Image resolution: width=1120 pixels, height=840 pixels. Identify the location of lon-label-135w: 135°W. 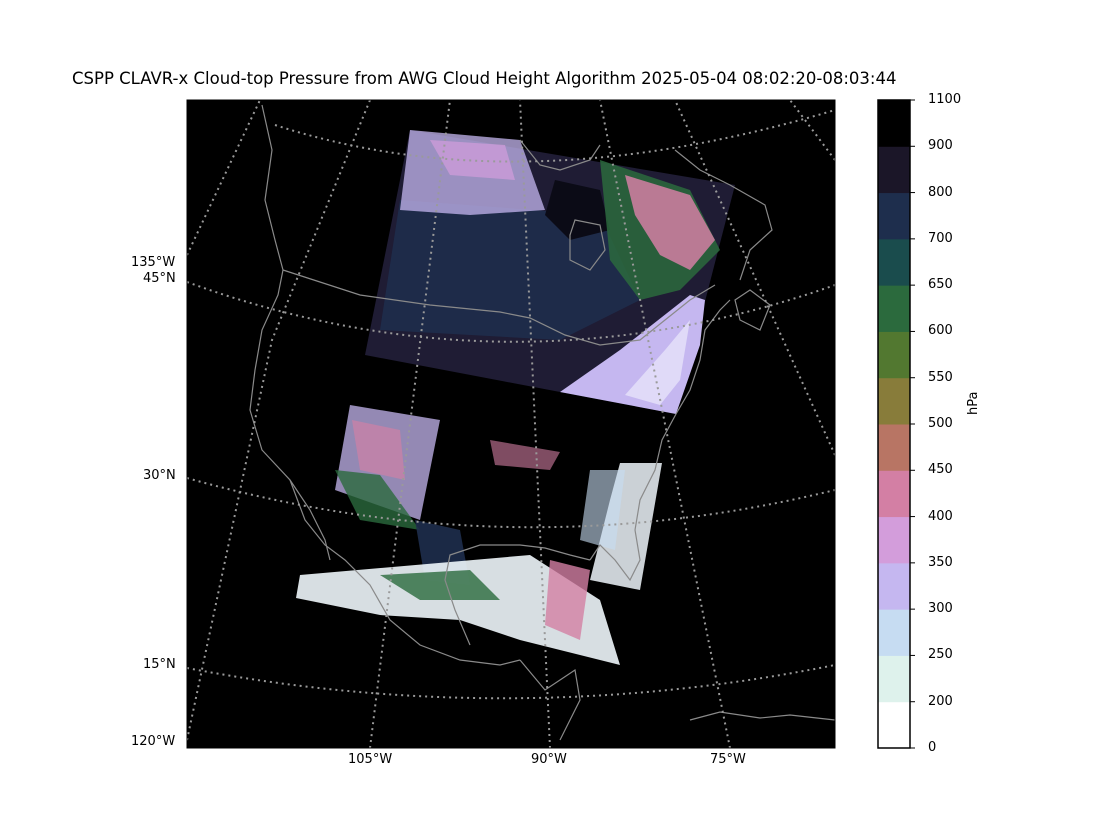
(153, 262).